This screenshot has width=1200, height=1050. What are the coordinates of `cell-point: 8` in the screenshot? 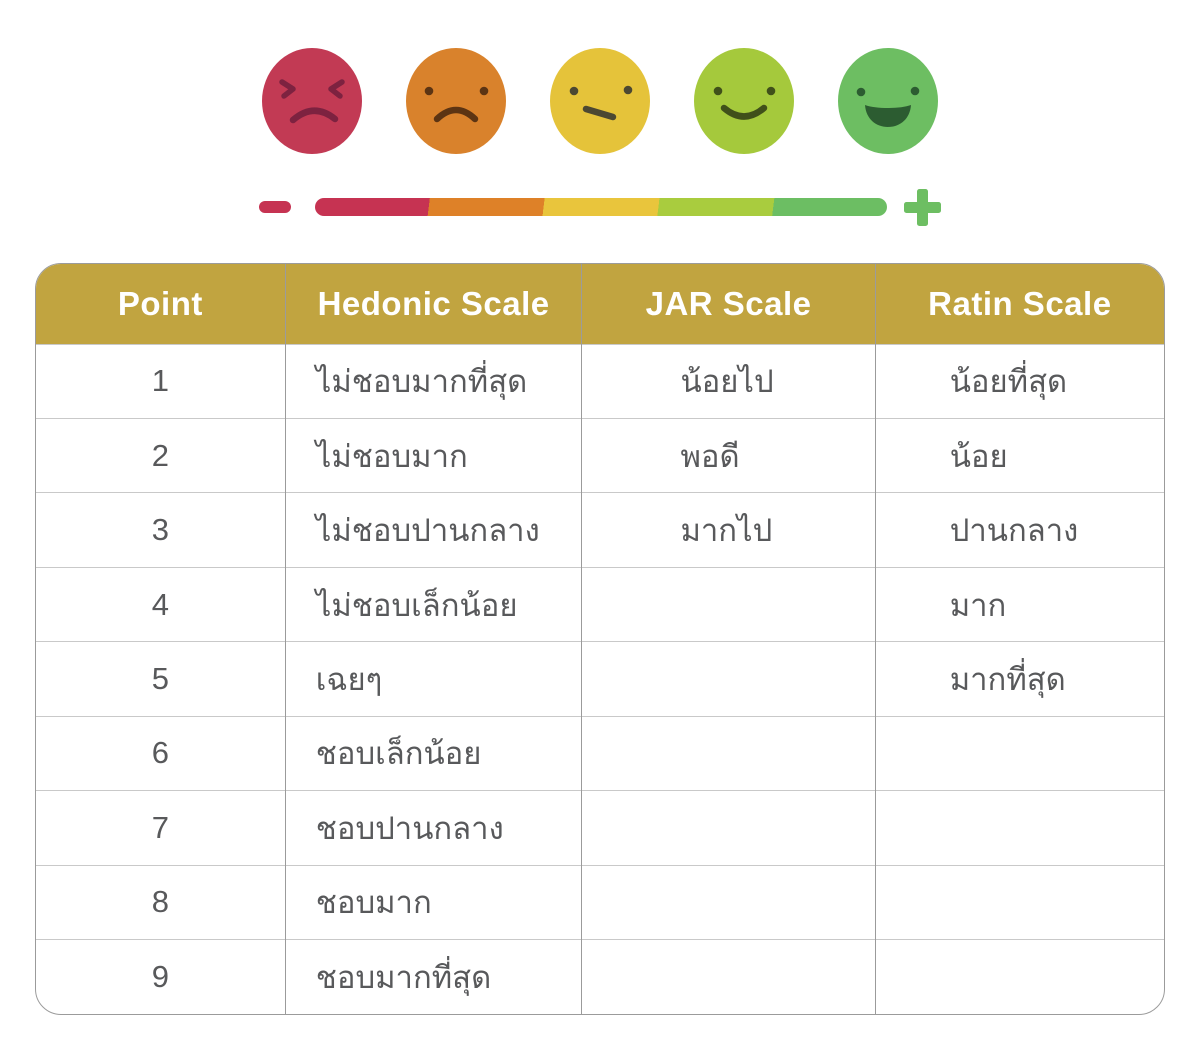 It's located at (161, 902).